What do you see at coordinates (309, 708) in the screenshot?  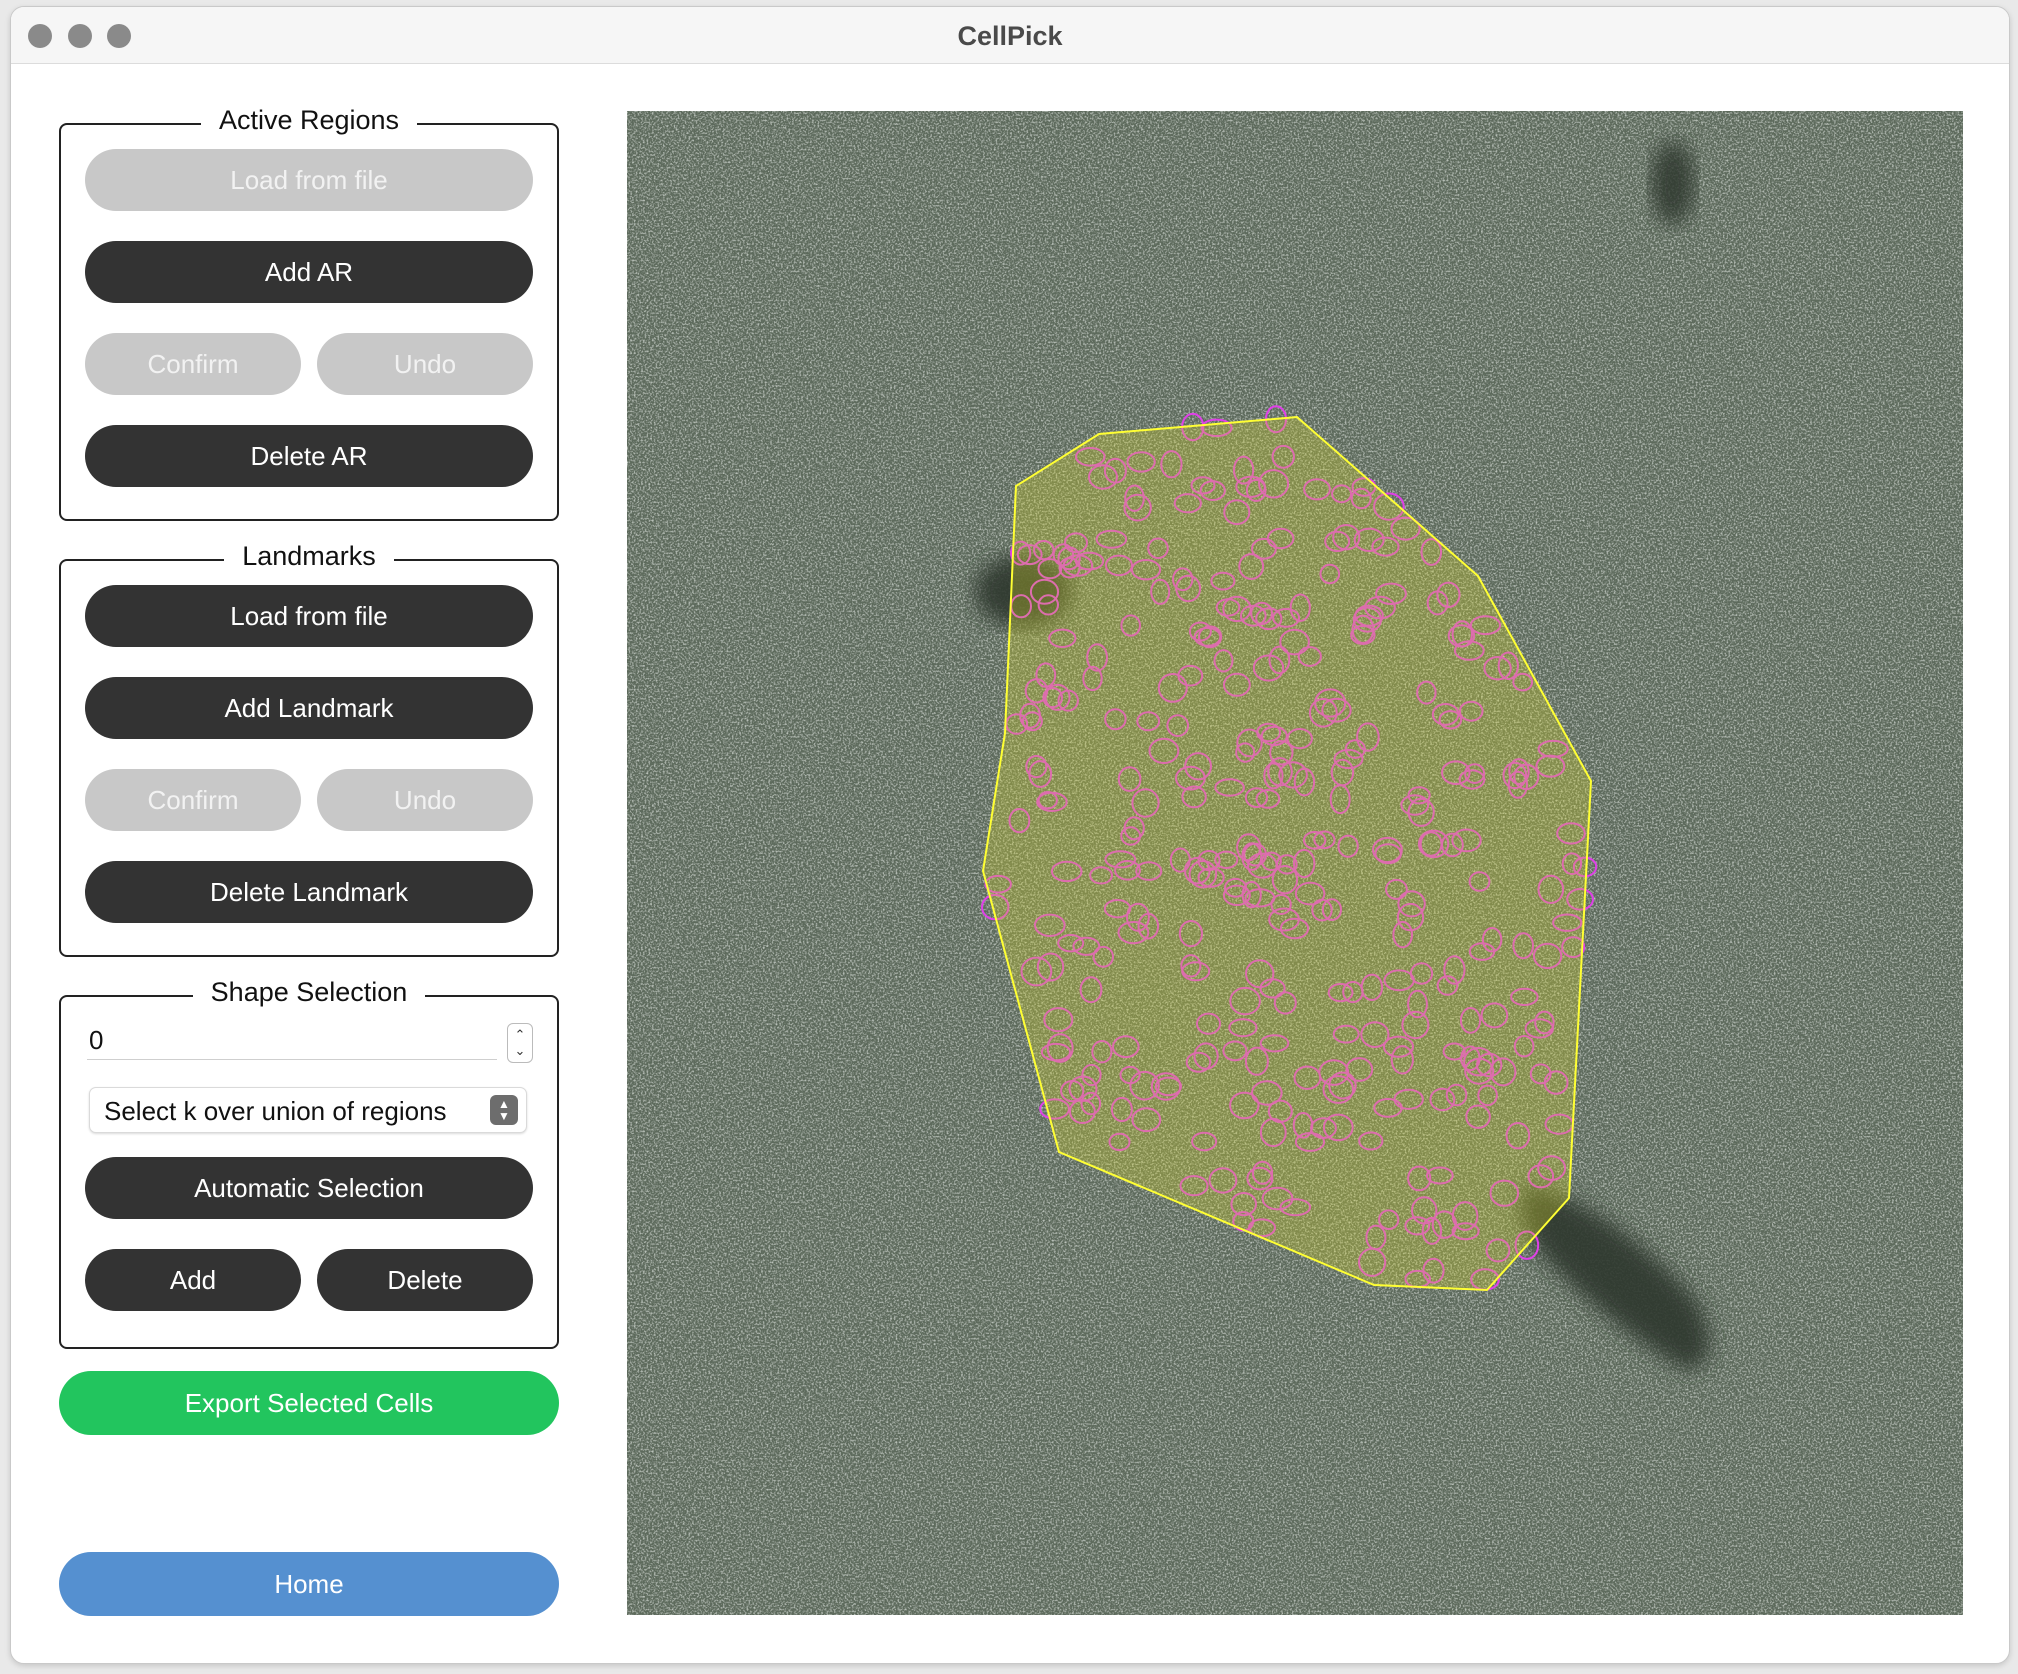 I see `add-landmark-button: Add Landmark` at bounding box center [309, 708].